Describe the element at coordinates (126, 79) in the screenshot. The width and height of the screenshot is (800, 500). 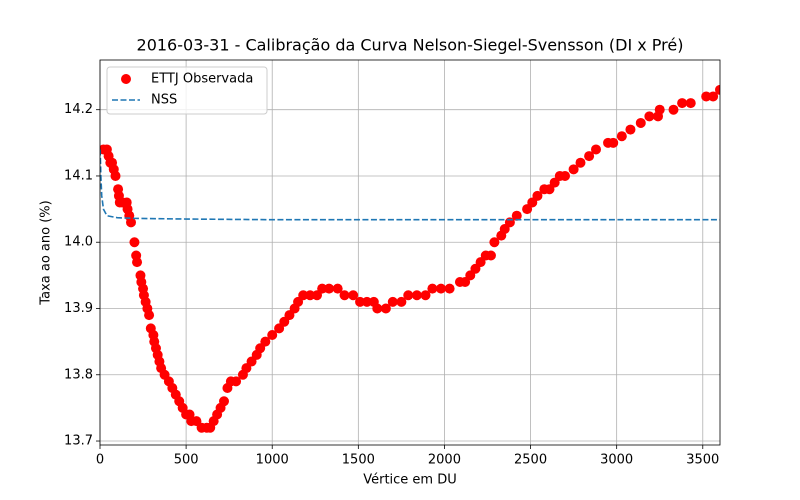
I see `legend-marker` at that location.